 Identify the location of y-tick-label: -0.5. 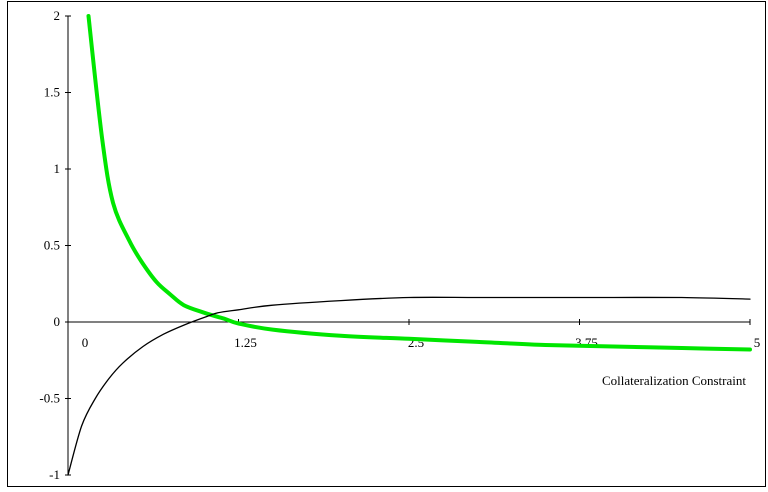
(49, 398).